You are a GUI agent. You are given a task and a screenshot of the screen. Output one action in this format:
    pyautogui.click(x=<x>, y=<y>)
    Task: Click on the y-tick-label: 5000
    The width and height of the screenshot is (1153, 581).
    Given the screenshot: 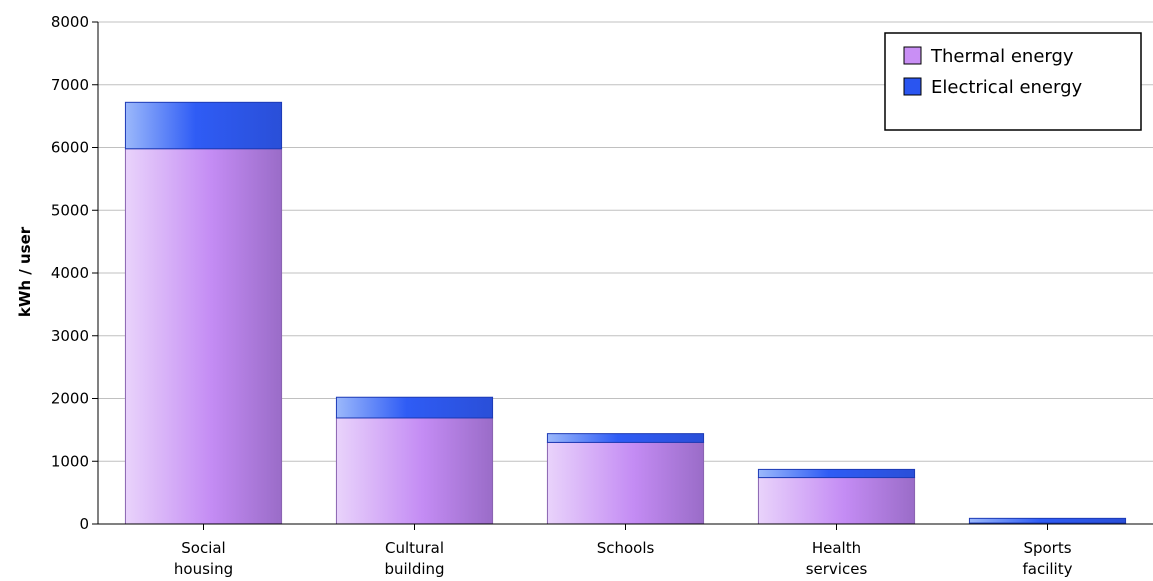 What is the action you would take?
    pyautogui.click(x=70, y=210)
    